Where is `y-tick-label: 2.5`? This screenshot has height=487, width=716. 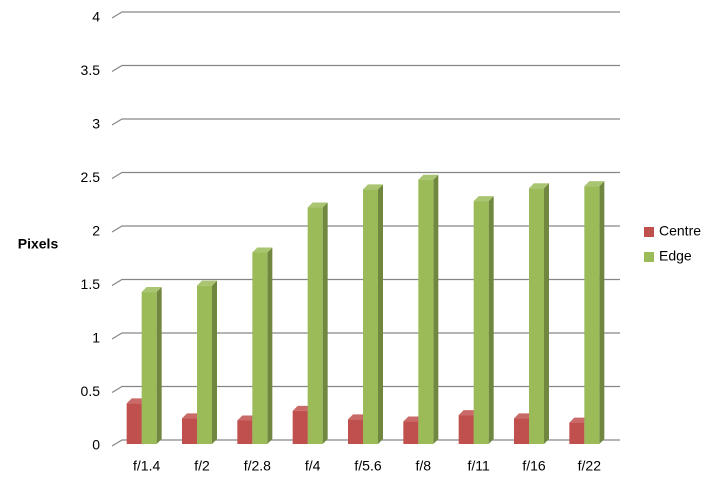
y-tick-label: 2.5 is located at coordinates (91, 177).